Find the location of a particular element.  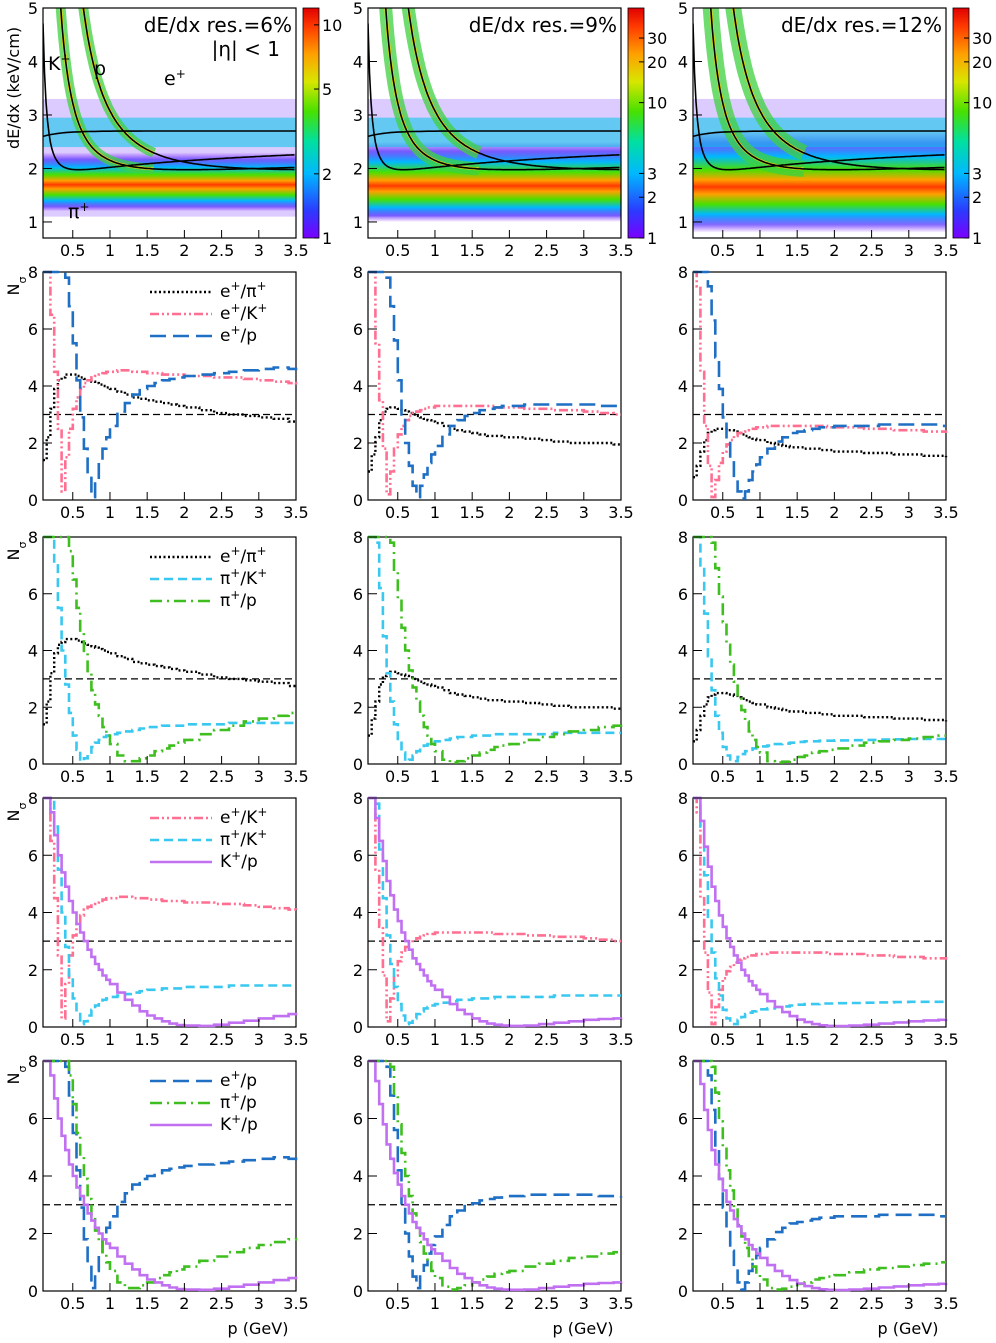

series-e_K is located at coordinates (494, 909).